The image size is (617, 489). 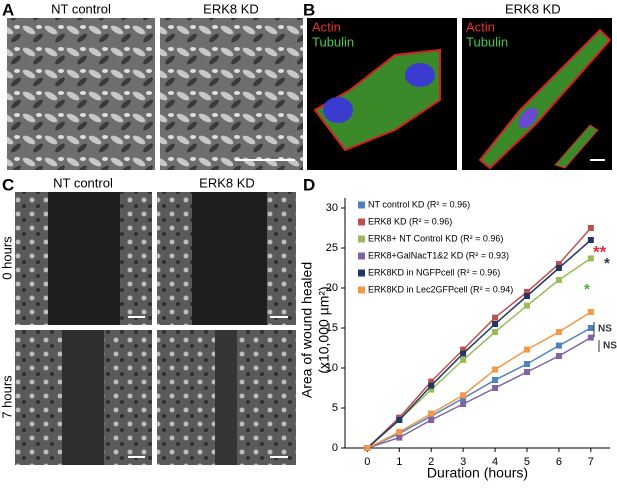 I want to click on legend-label: ERK8KD in Lec2GFPcell (R² = 0.94), so click(x=440, y=289).